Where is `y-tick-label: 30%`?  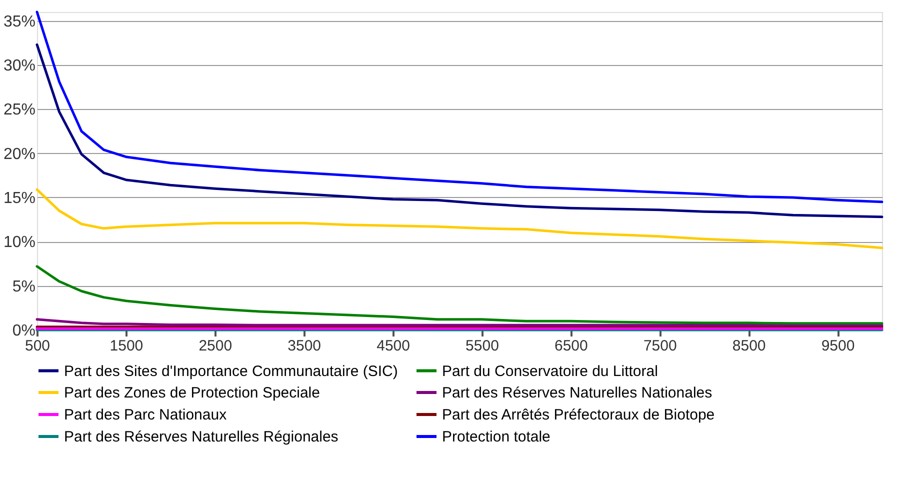 y-tick-label: 30% is located at coordinates (19, 66).